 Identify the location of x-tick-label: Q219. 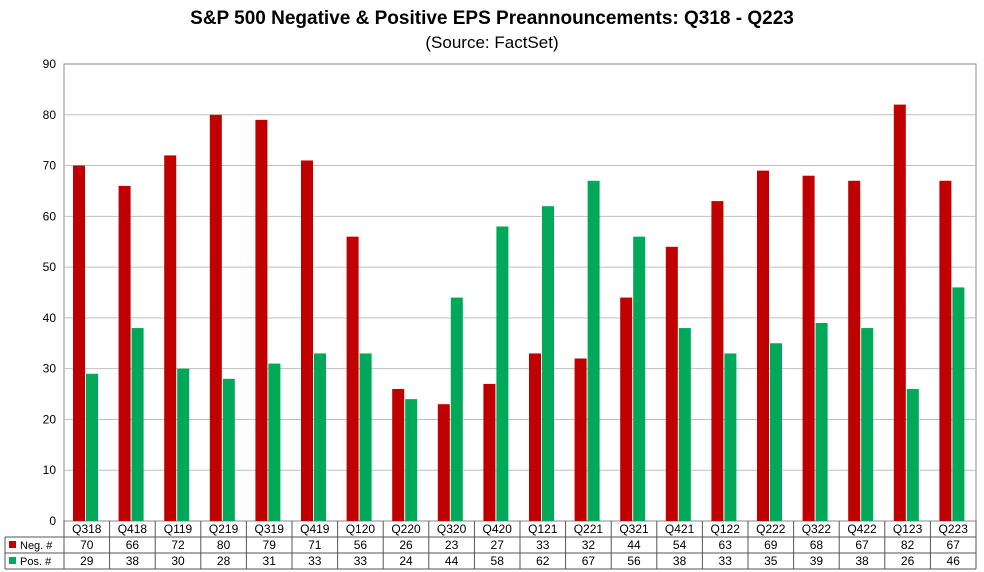
(224, 529).